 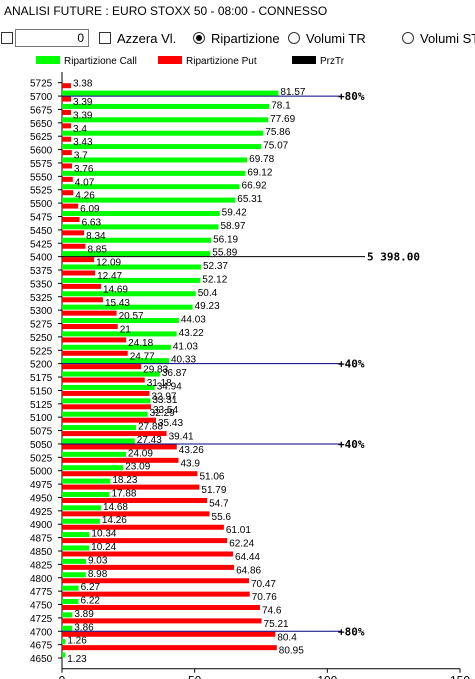 What do you see at coordinates (438, 38) in the screenshot?
I see `volumi-st-option: Volumi ST` at bounding box center [438, 38].